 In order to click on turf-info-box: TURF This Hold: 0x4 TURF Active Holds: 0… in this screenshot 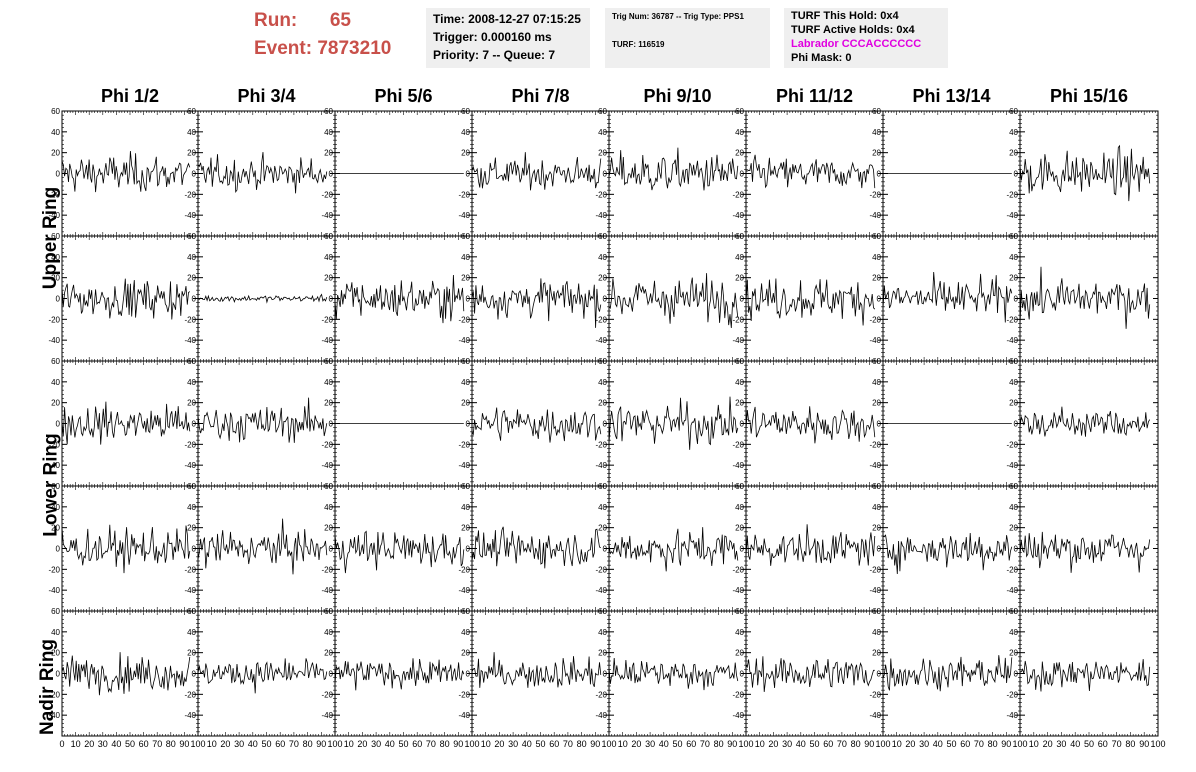, I will do `click(866, 38)`.